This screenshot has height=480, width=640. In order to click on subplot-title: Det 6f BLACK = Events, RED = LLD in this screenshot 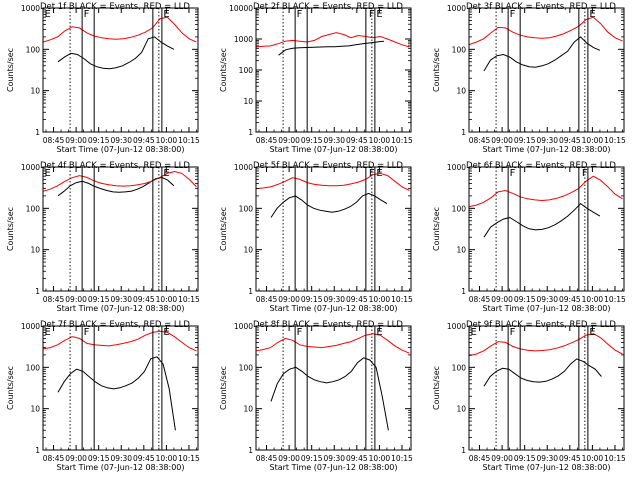, I will do `click(541, 166)`.